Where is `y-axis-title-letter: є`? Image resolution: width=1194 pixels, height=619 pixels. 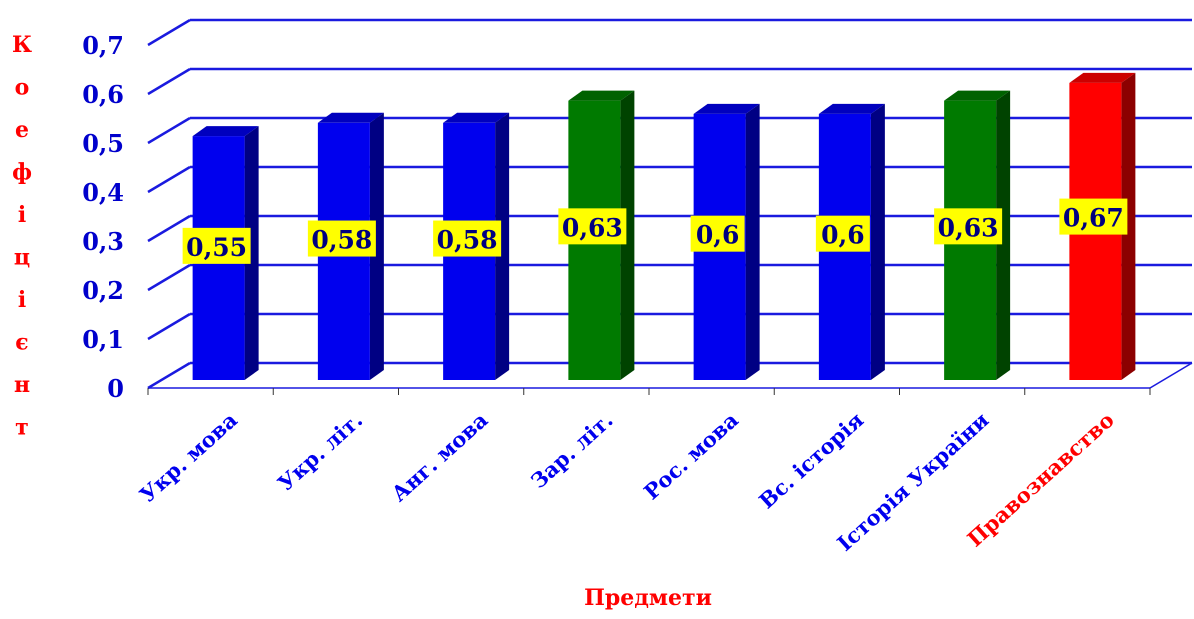
y-axis-title-letter: є is located at coordinates (21, 343).